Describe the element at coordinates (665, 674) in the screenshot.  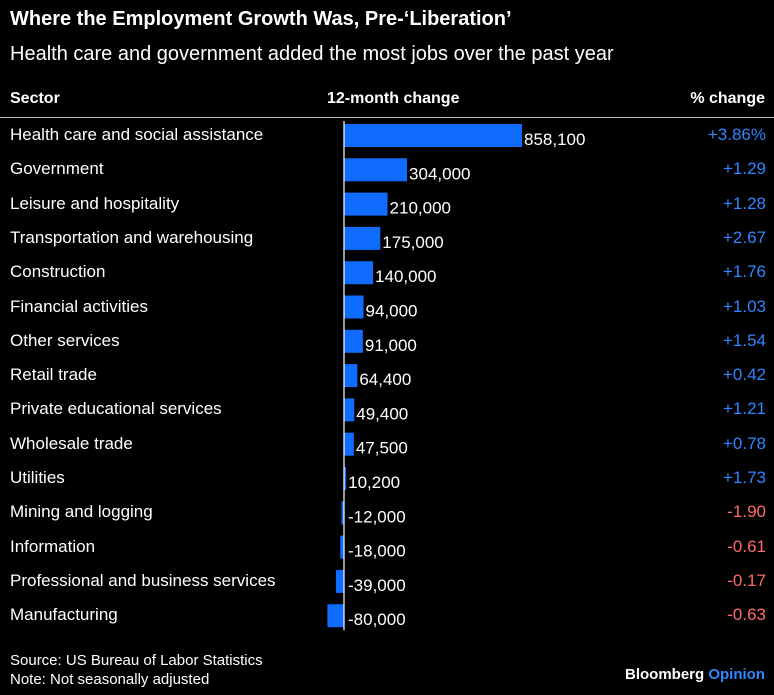
I see `brand-name: Bloomberg` at that location.